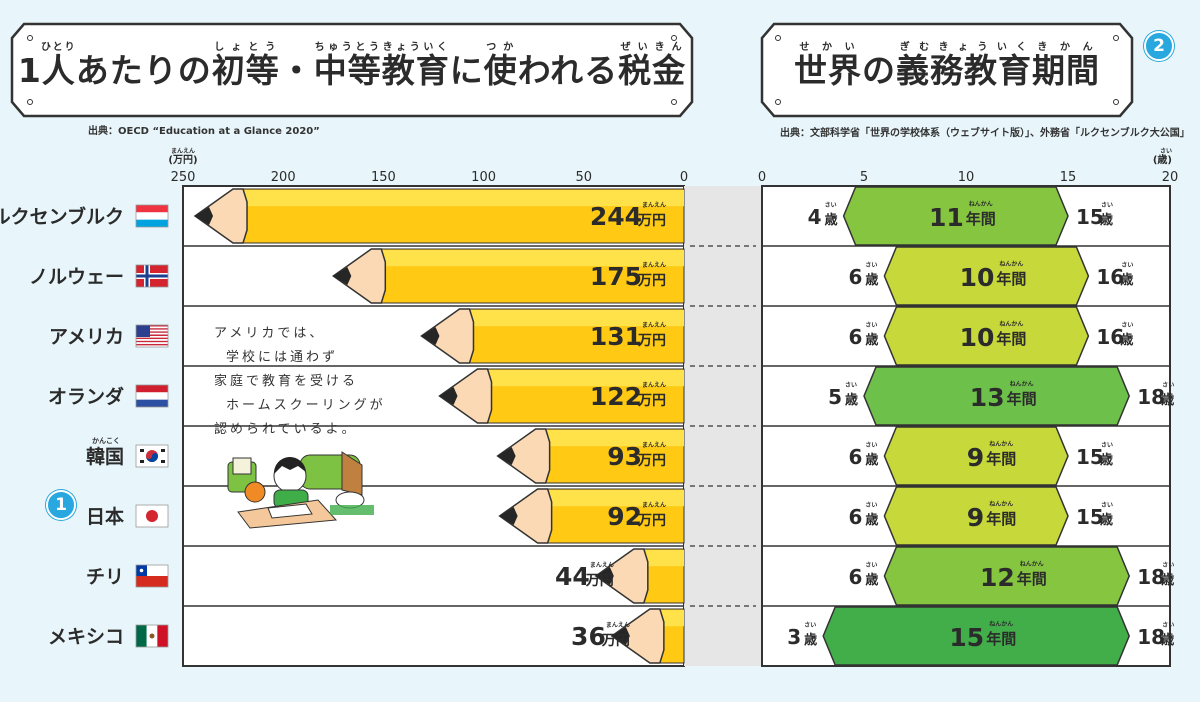  Describe the element at coordinates (106, 441) in the screenshot. I see `country-label-ruby: かんこく` at that location.